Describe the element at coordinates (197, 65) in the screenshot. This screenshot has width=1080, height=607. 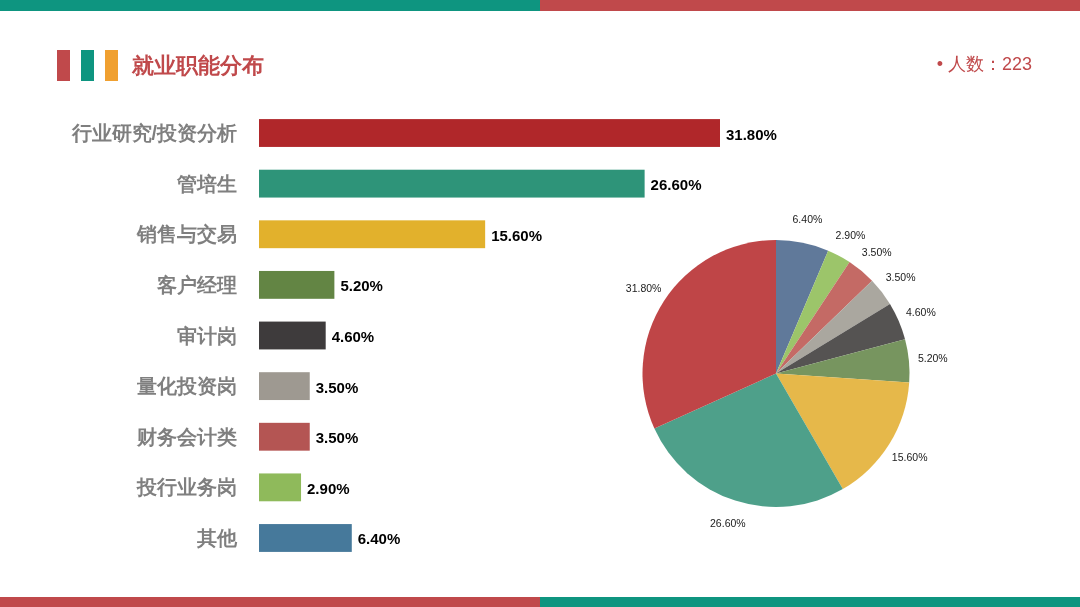
I see `chart-title: 就业职能分布` at that location.